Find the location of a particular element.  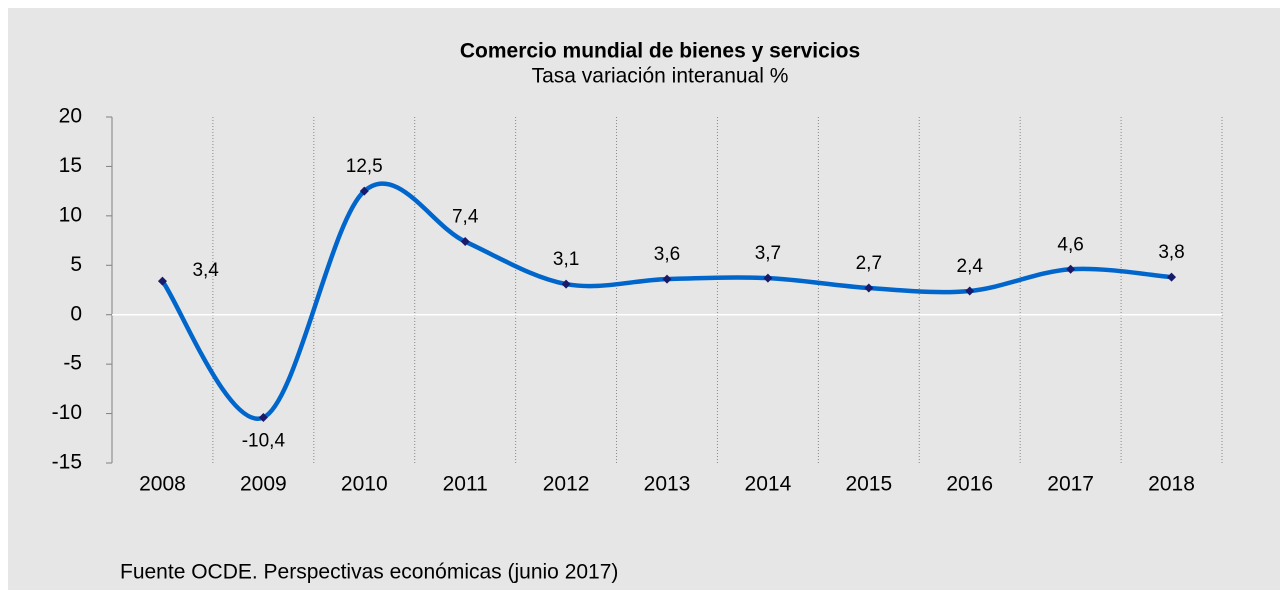

y-tick-label: 20 is located at coordinates (70, 116).